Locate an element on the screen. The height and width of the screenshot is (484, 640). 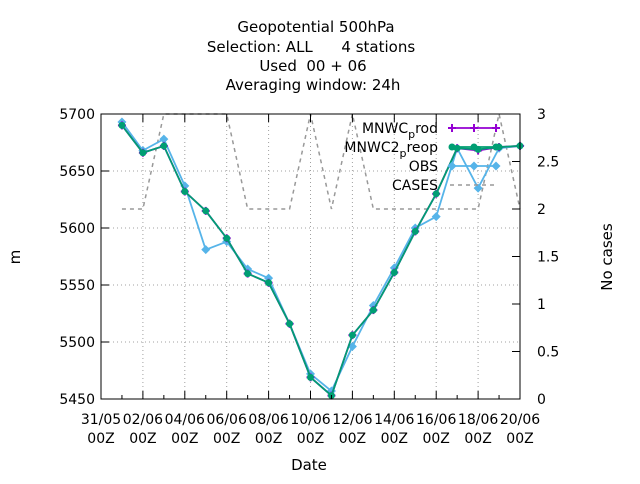
legend-label-mnwc-prod: MNWCprod is located at coordinates (400, 131).